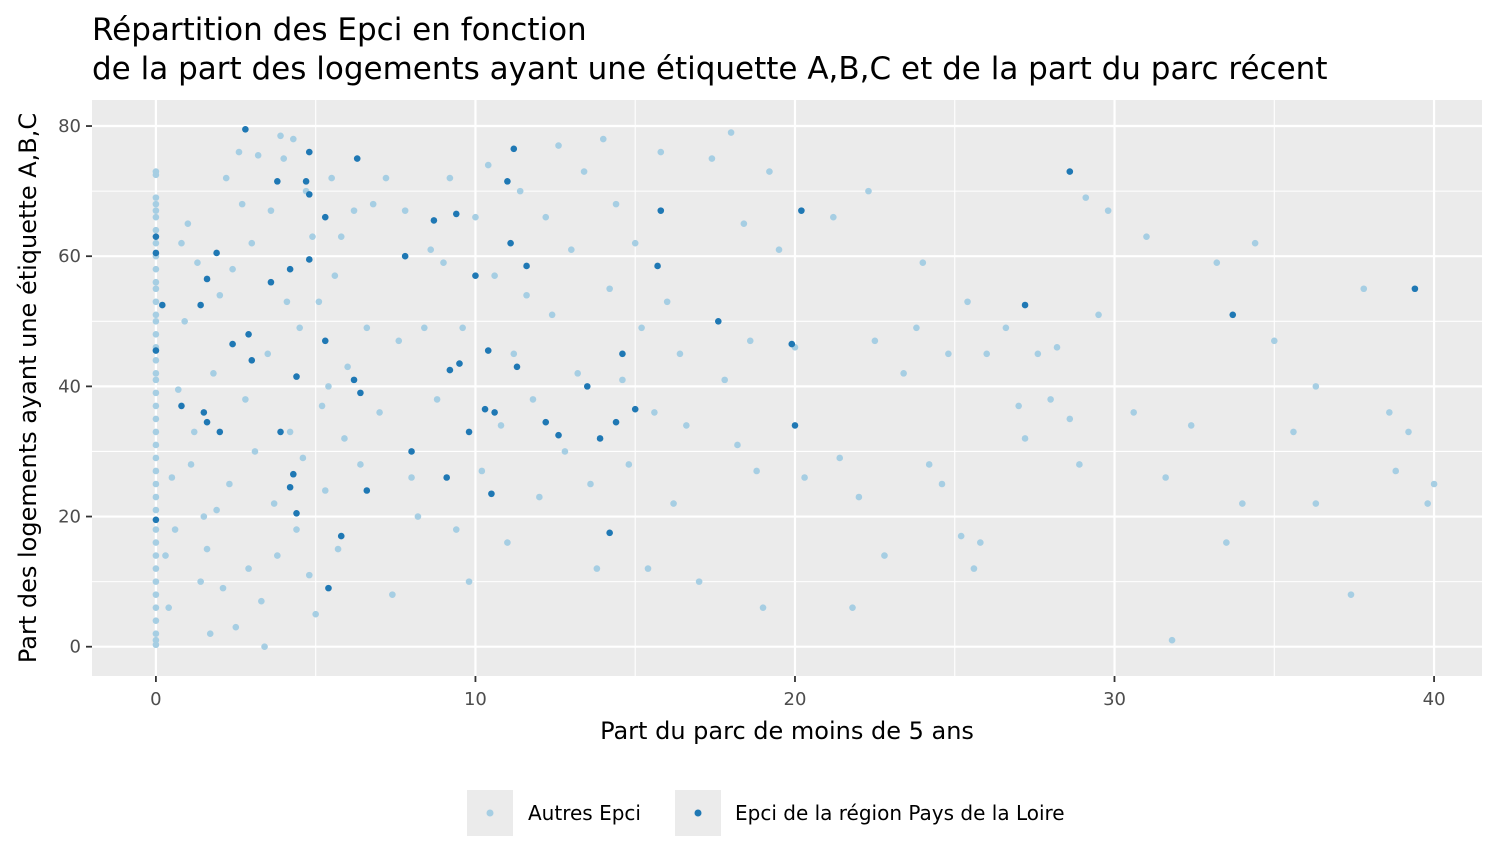 The image size is (1497, 865). I want to click on x-axis-title: Part du parc de moins de 5 ans, so click(787, 731).